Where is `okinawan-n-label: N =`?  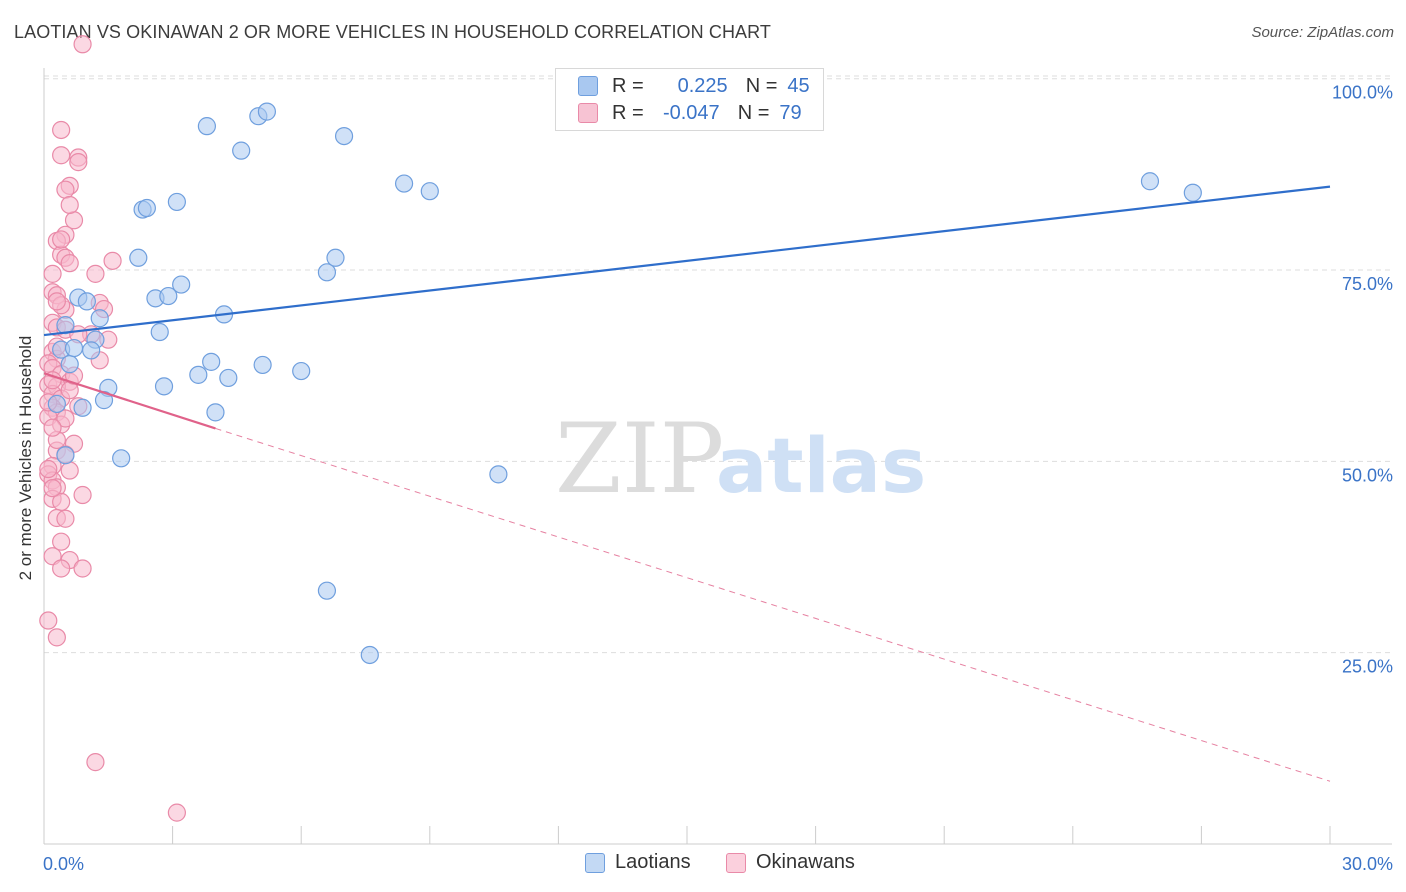 okinawan-n-label: N = is located at coordinates (753, 112).